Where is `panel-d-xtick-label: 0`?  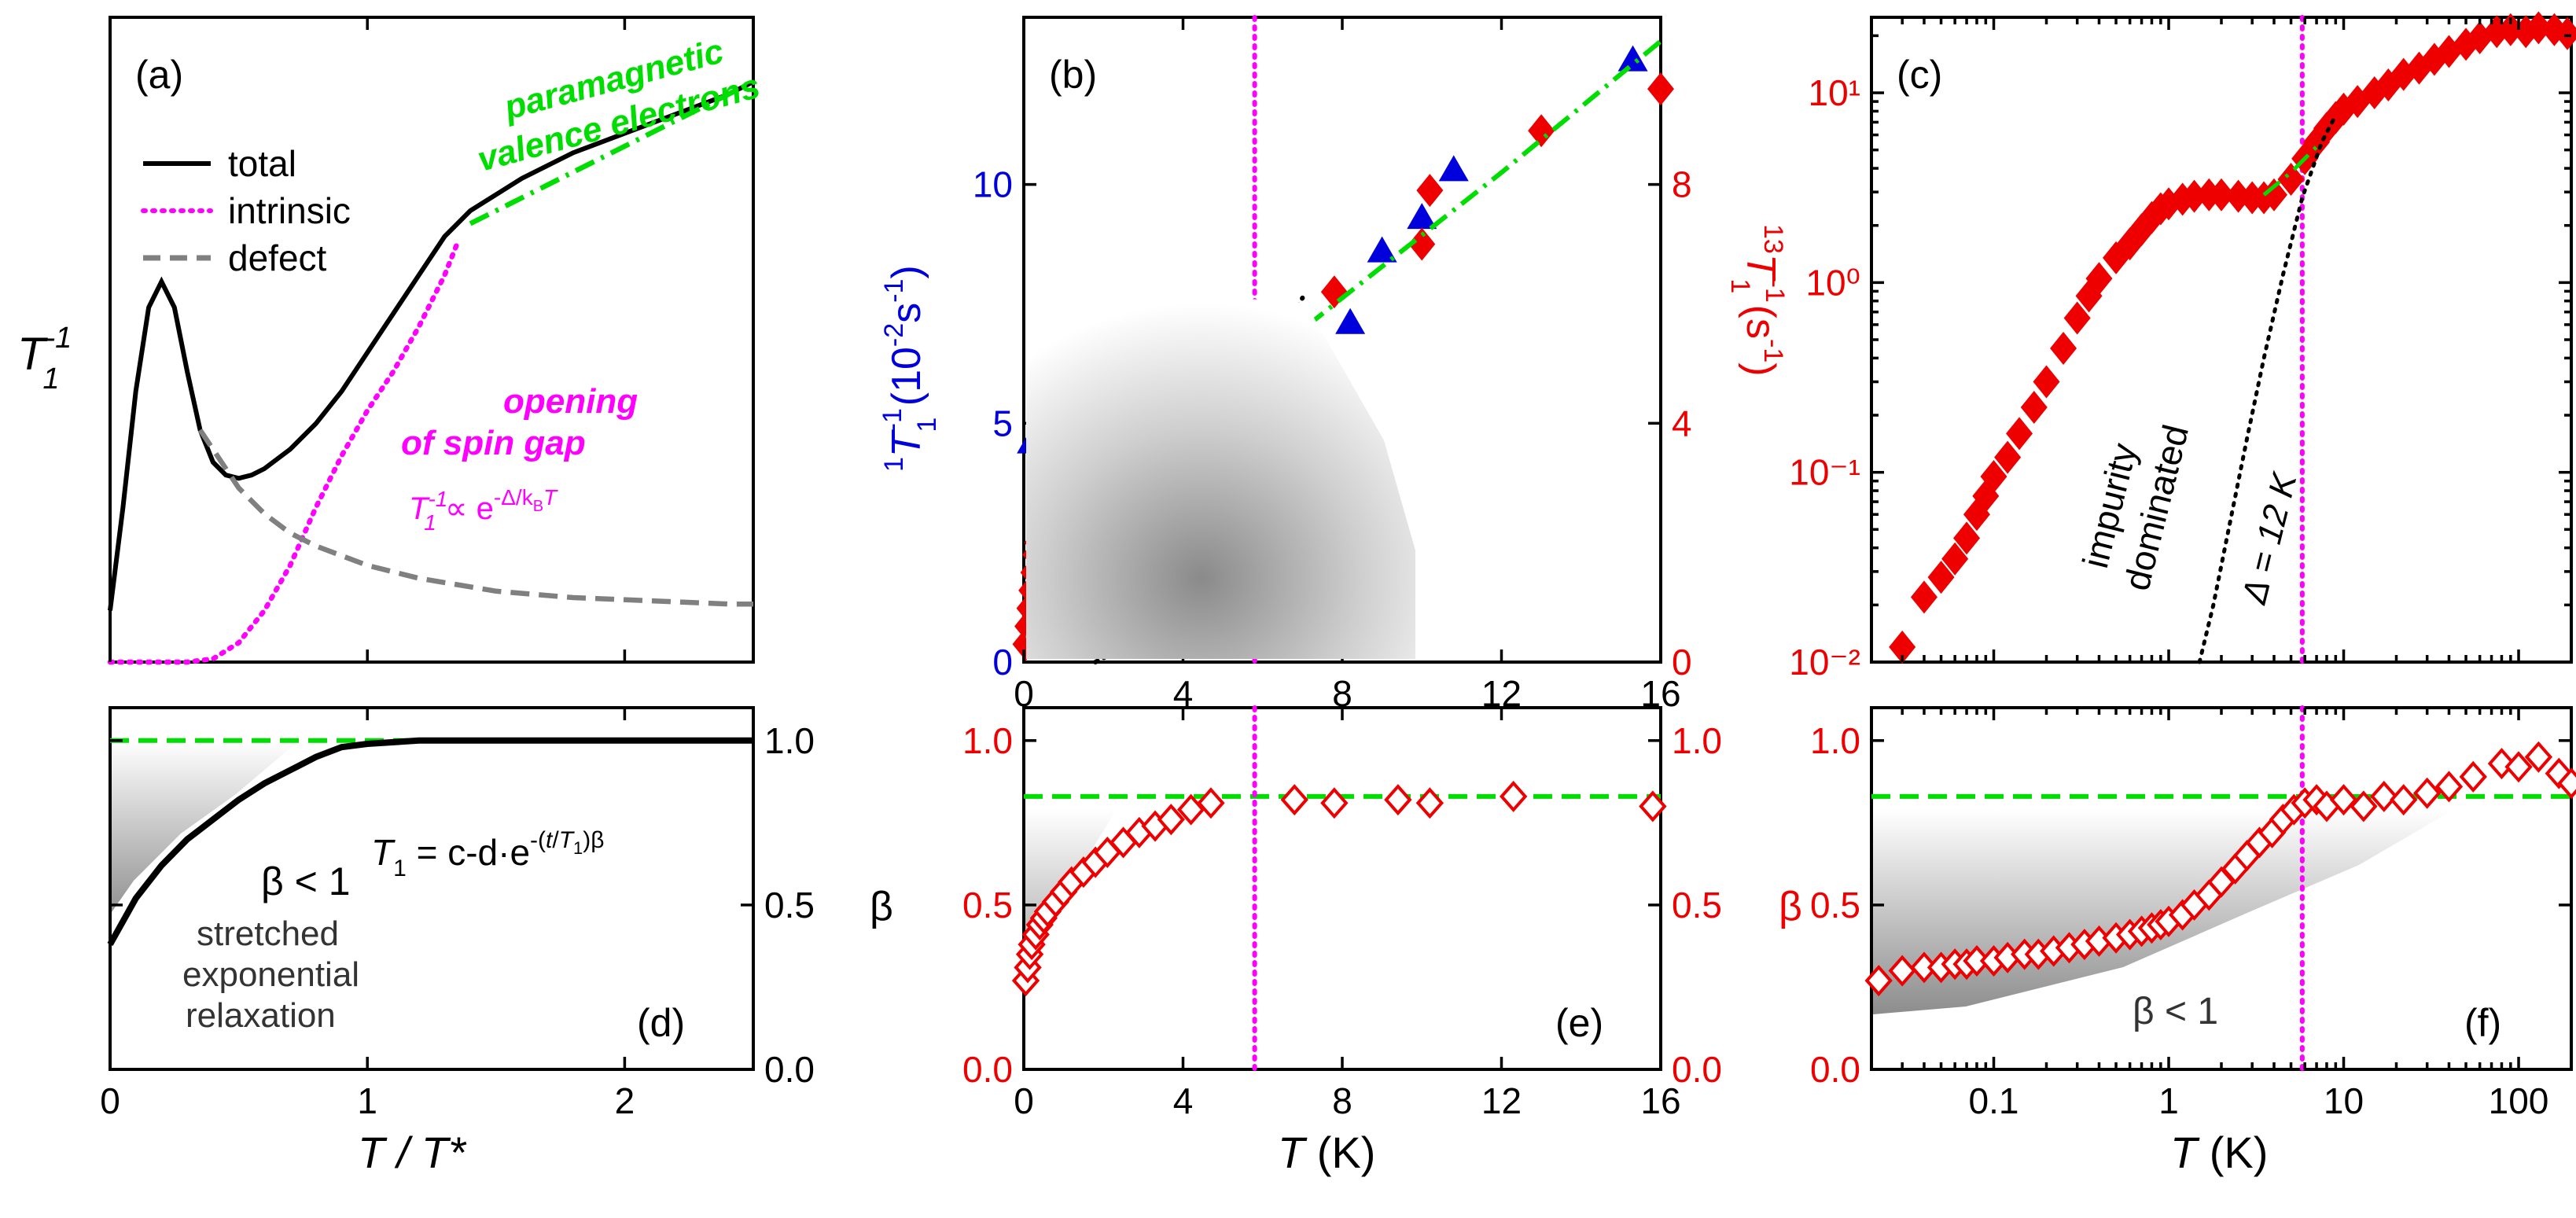 panel-d-xtick-label: 0 is located at coordinates (110, 1100).